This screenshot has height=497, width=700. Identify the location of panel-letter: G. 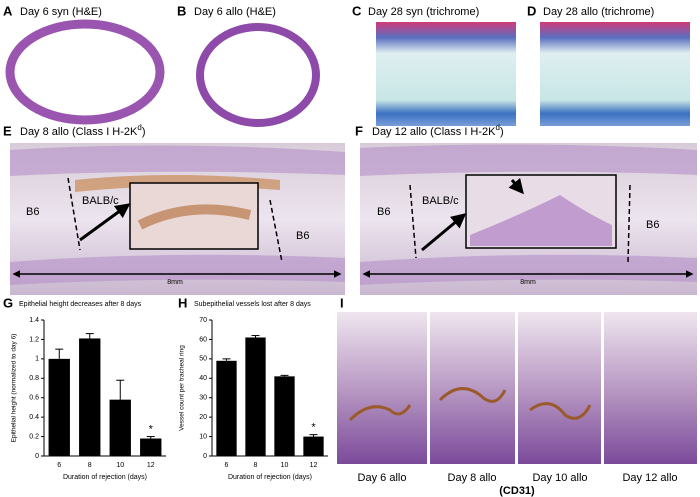
(8, 302).